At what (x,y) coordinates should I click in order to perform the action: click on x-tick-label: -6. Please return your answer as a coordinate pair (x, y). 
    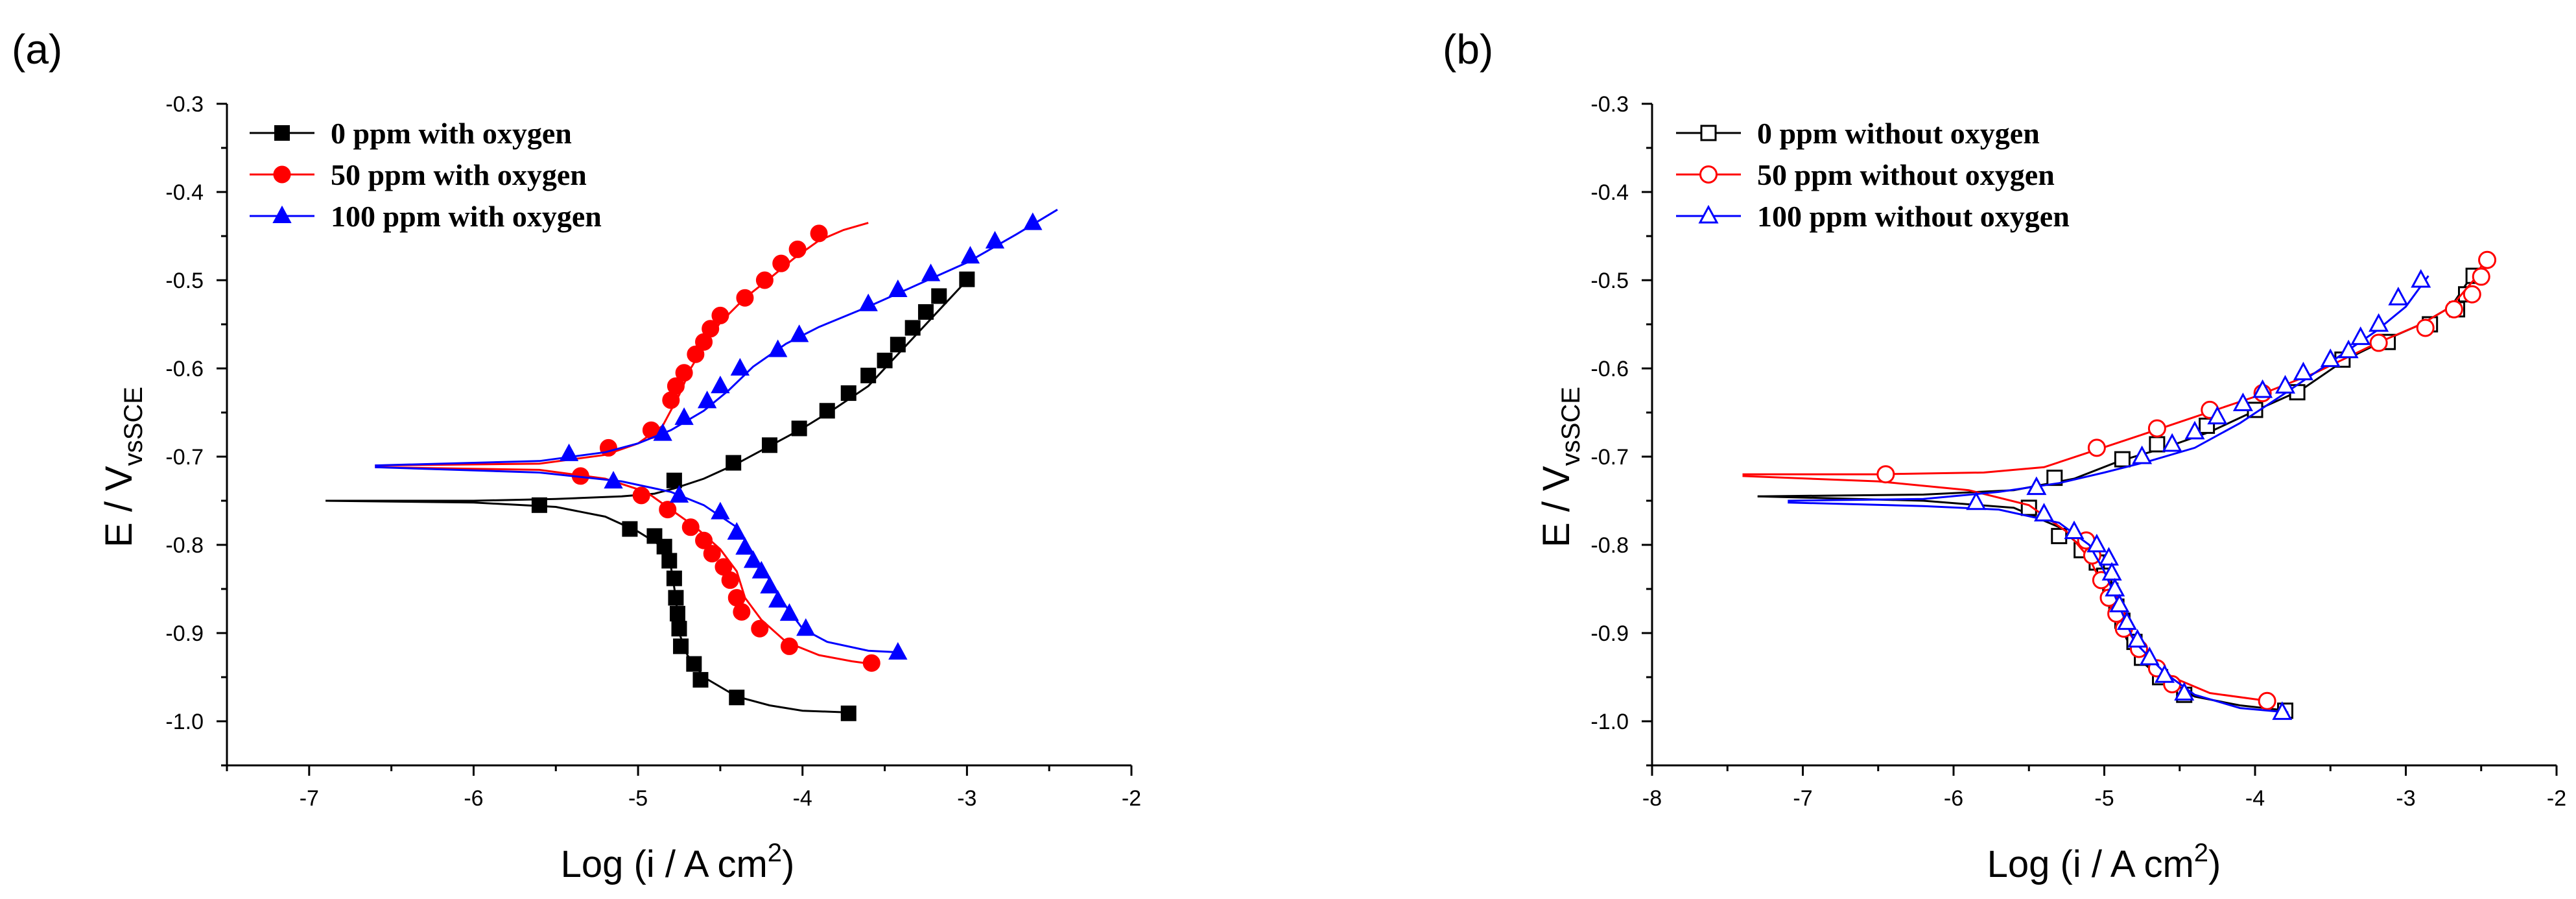
    Looking at the image, I should click on (1953, 799).